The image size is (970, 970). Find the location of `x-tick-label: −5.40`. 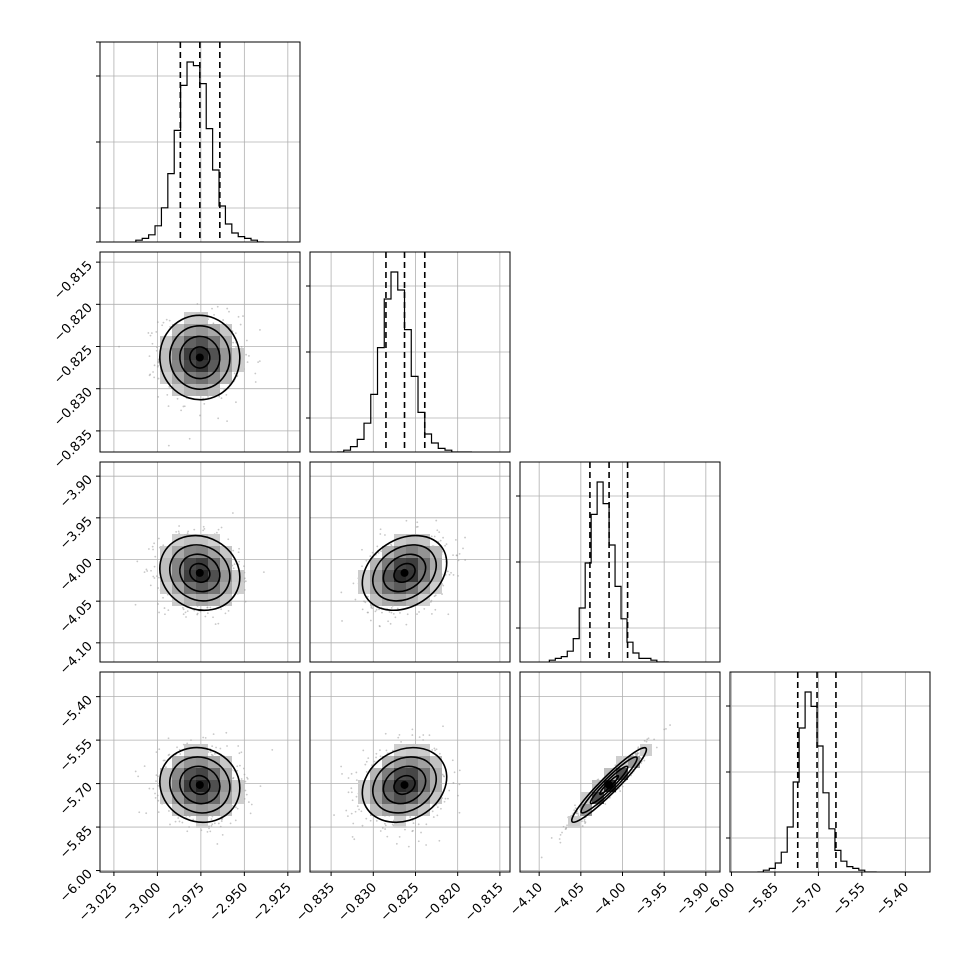

x-tick-label: −5.40 is located at coordinates (892, 899).